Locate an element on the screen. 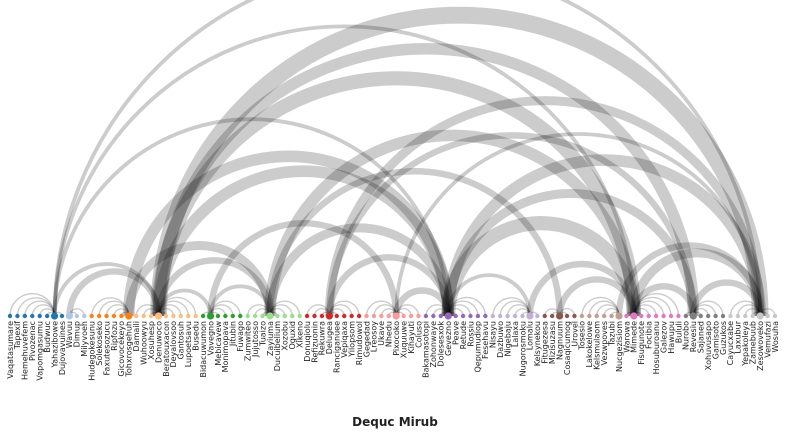 The image size is (786, 436). node-label: Refizuonin is located at coordinates (314, 342).